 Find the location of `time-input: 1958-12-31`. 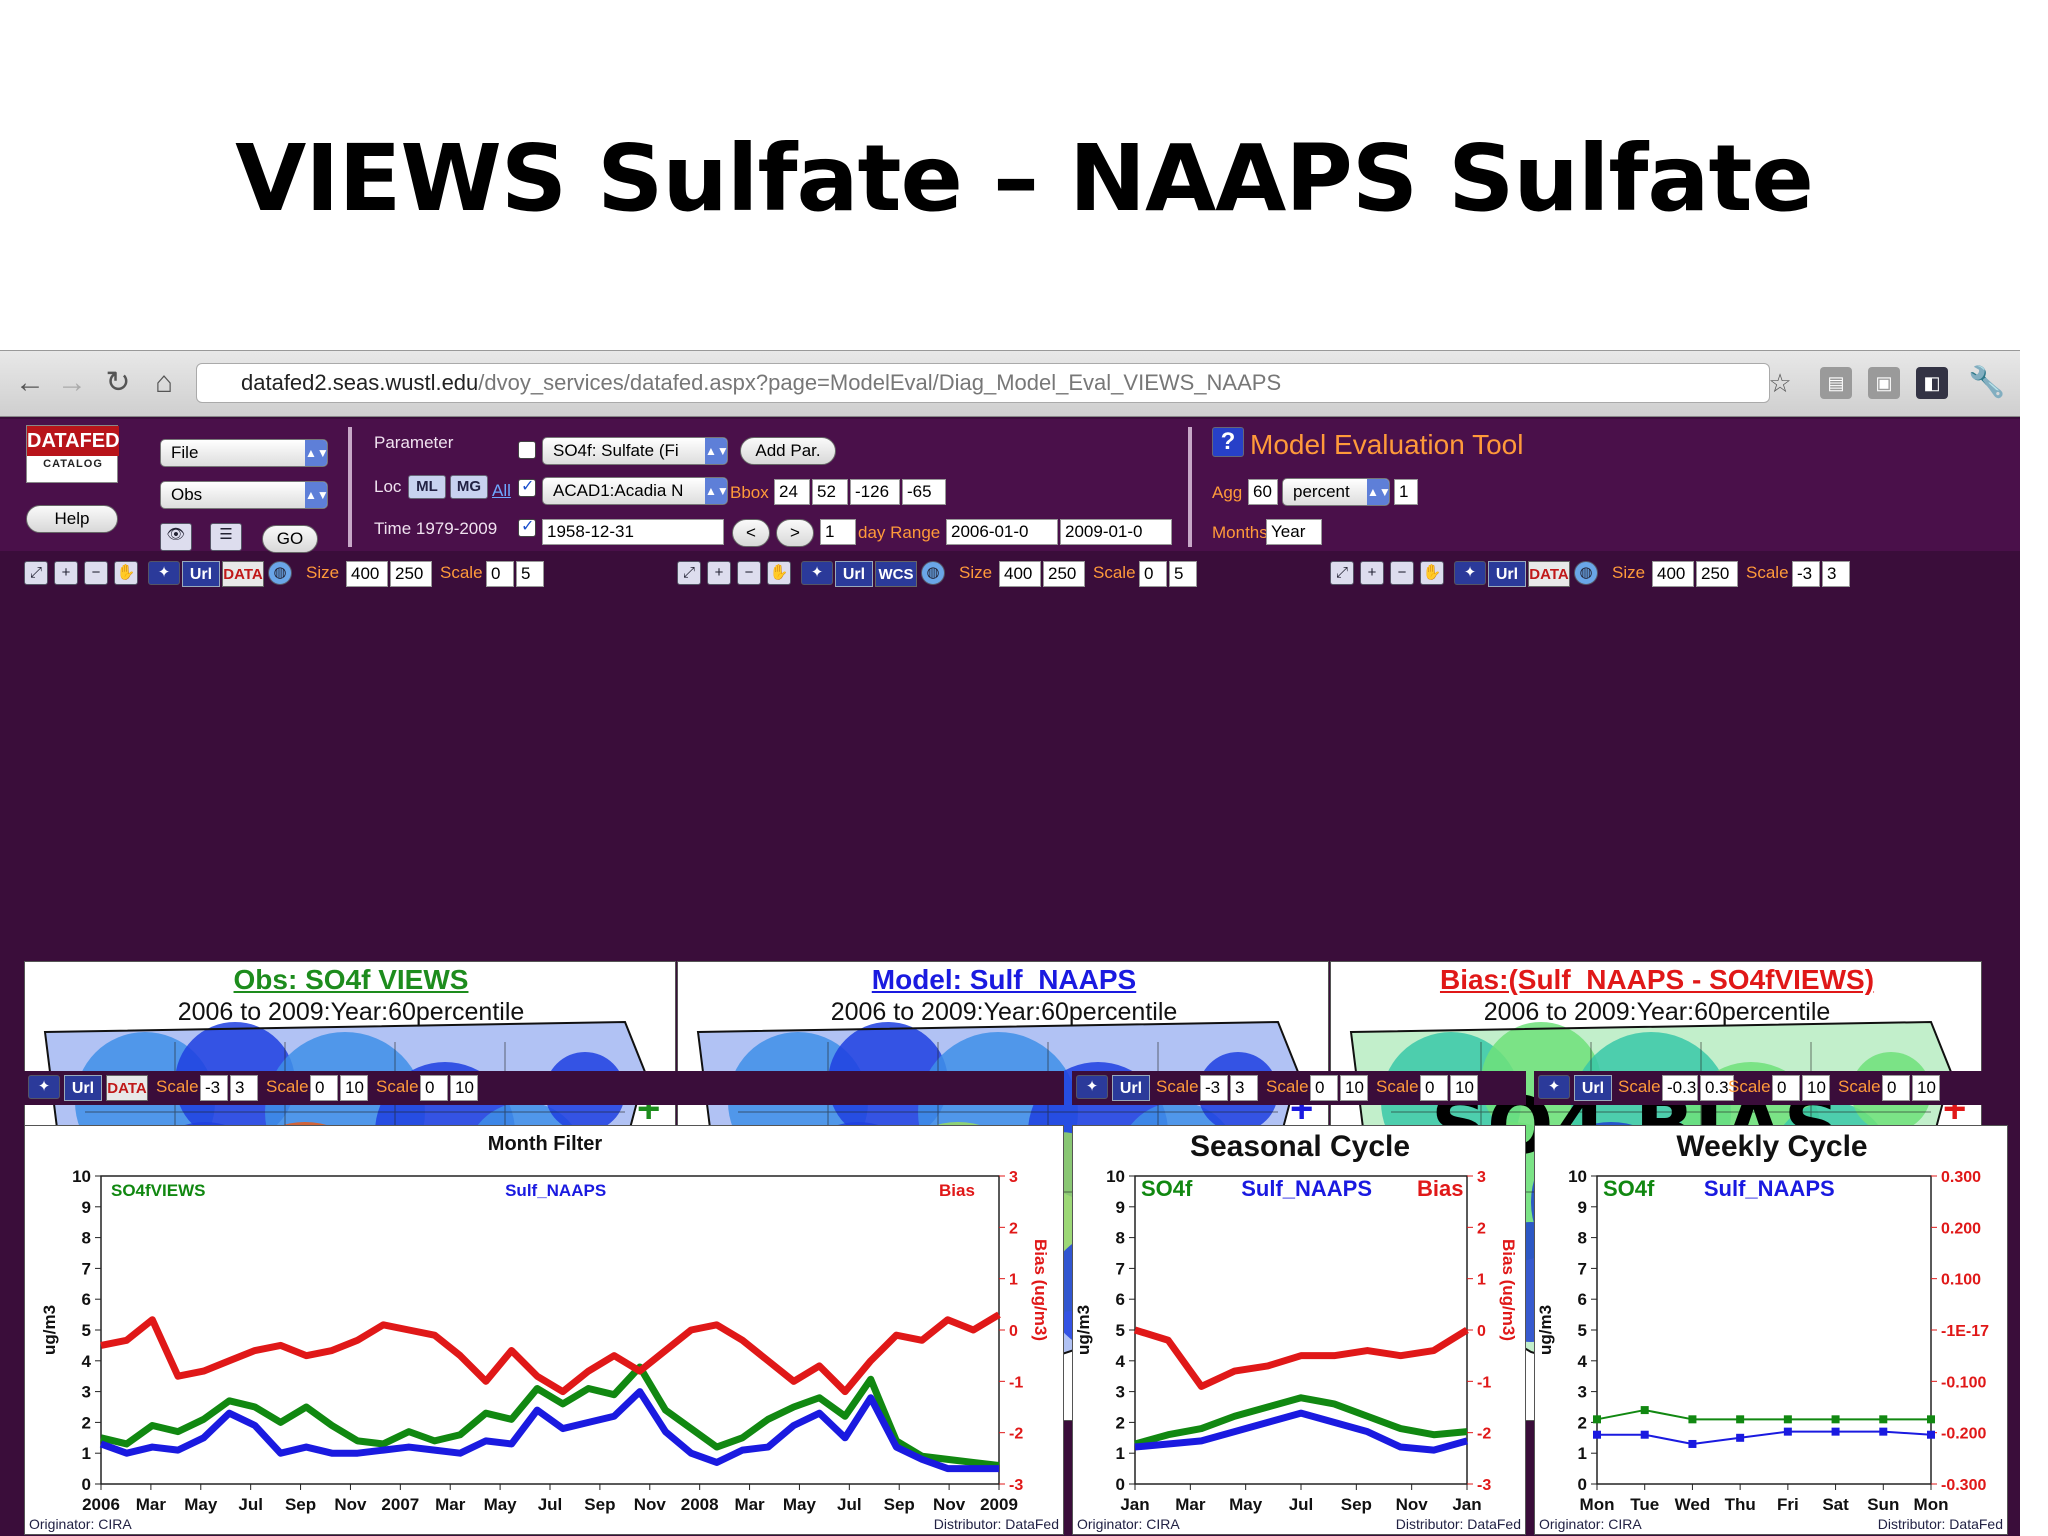

time-input: 1958-12-31 is located at coordinates (633, 532).